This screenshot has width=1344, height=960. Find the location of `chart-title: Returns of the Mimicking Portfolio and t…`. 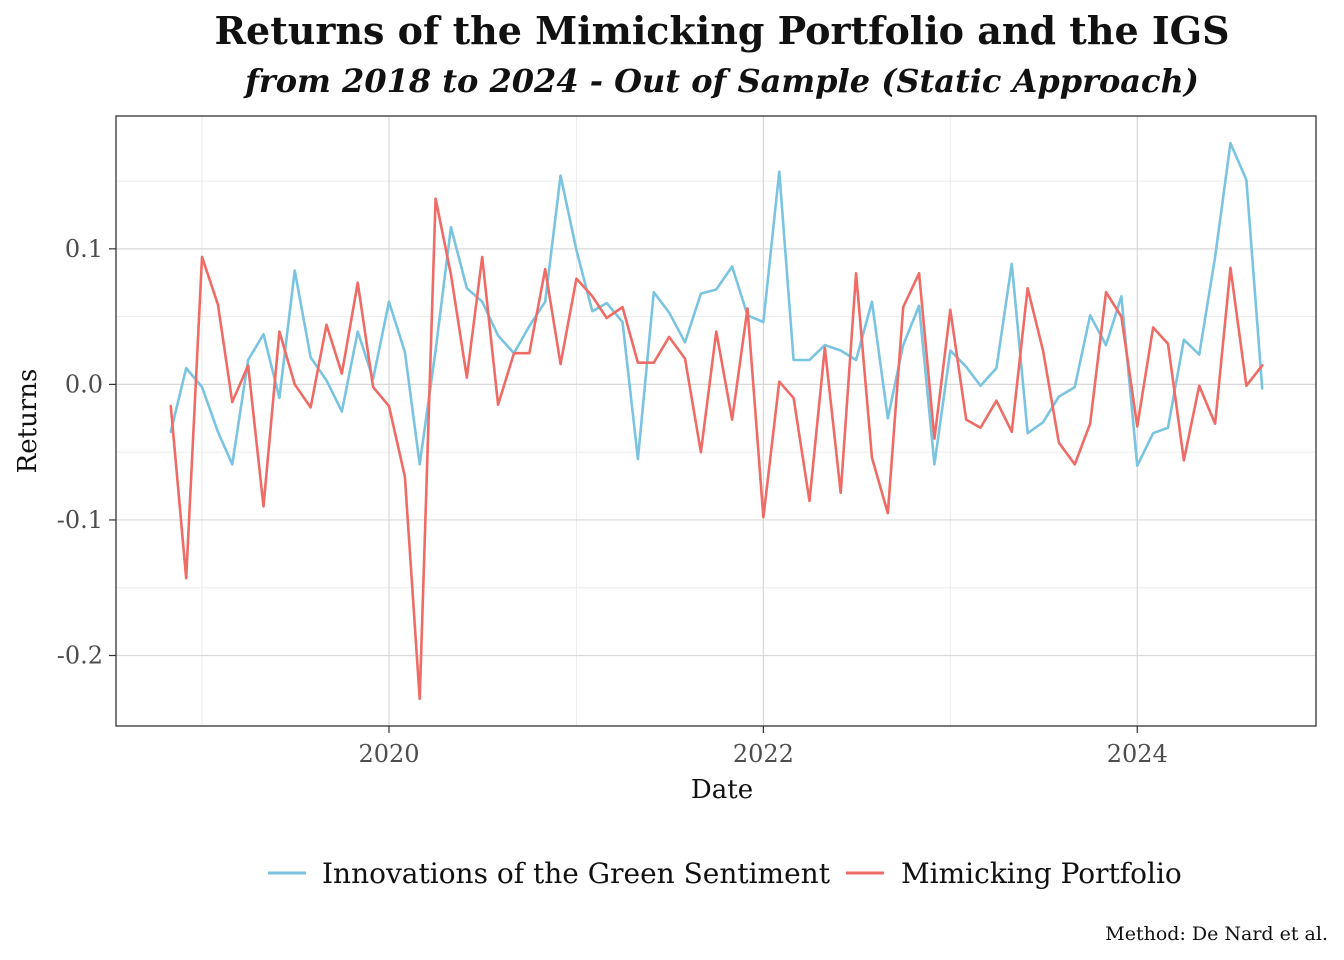

chart-title: Returns of the Mimicking Portfolio and t… is located at coordinates (721, 30).